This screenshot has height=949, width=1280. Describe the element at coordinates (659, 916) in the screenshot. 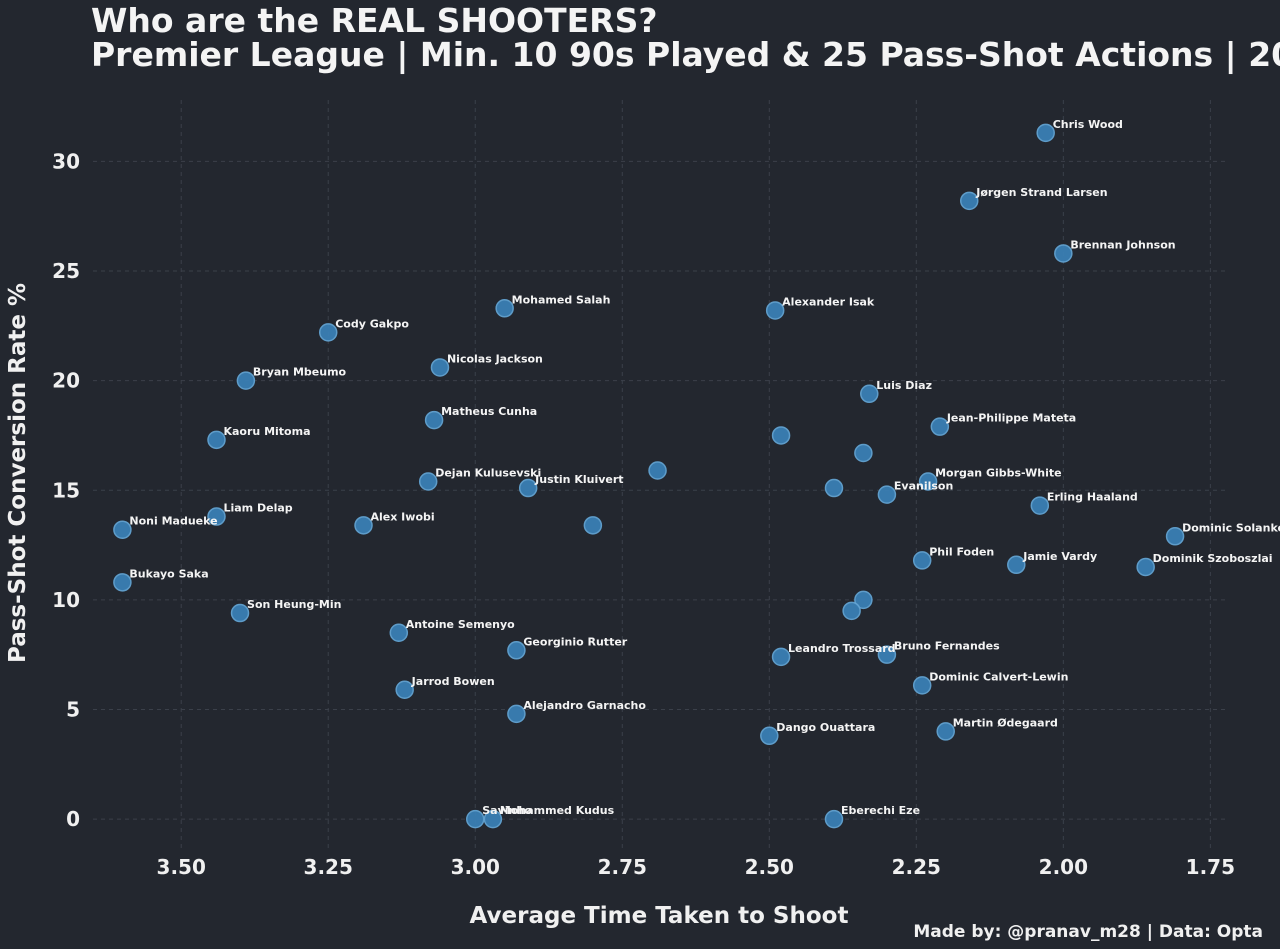

I see `x-axis-title: Average Time Taken to Shoot` at that location.